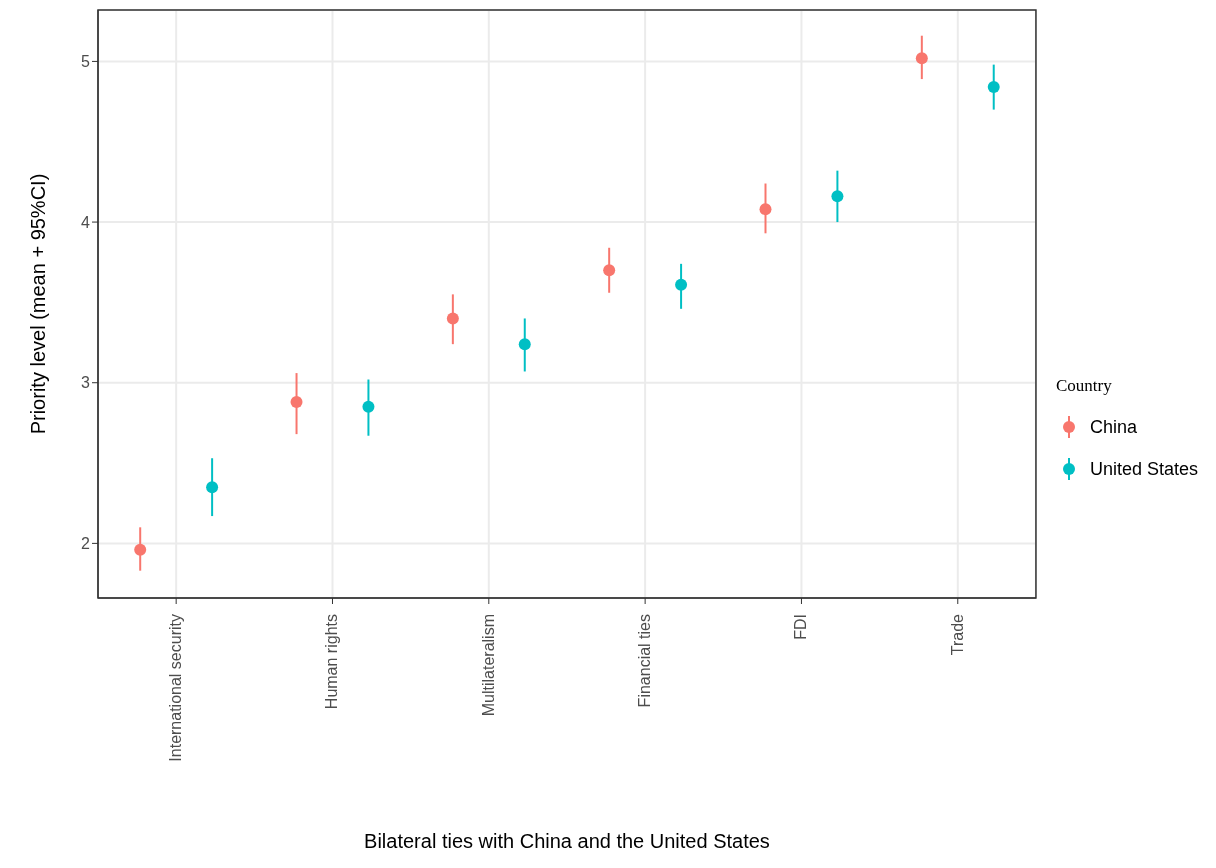  Describe the element at coordinates (332, 662) in the screenshot. I see `x-tick-label: Human rights` at that location.